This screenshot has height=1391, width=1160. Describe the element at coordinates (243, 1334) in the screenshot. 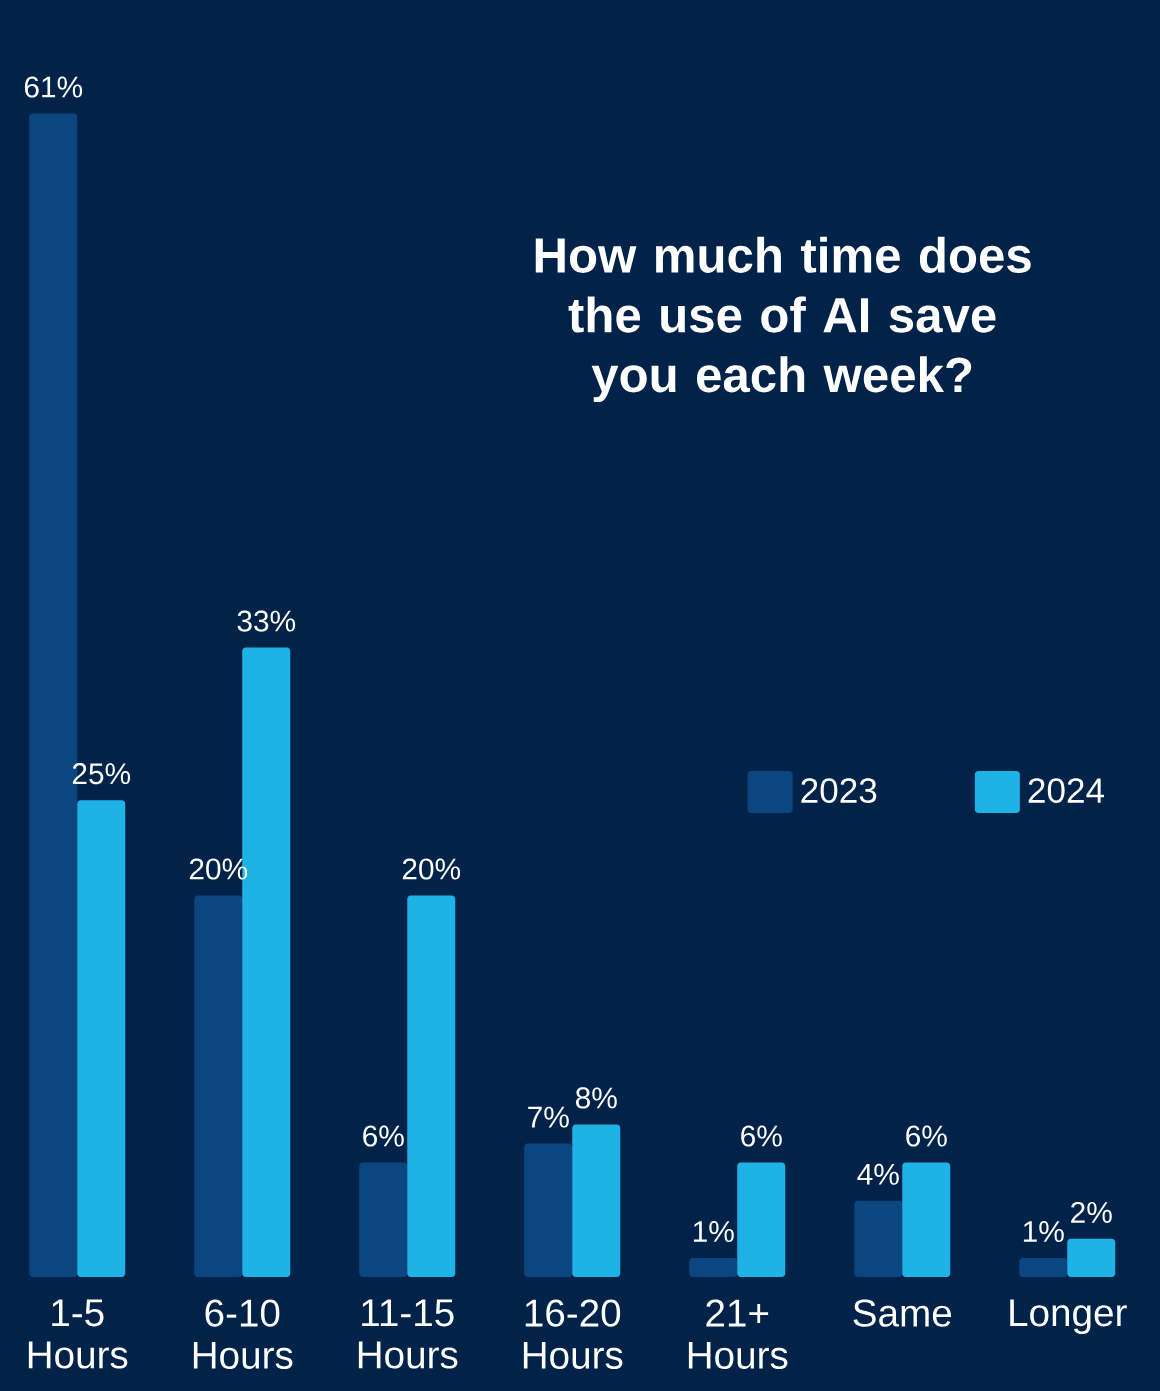

I see `x-tick-label: 6-10 Hours` at that location.